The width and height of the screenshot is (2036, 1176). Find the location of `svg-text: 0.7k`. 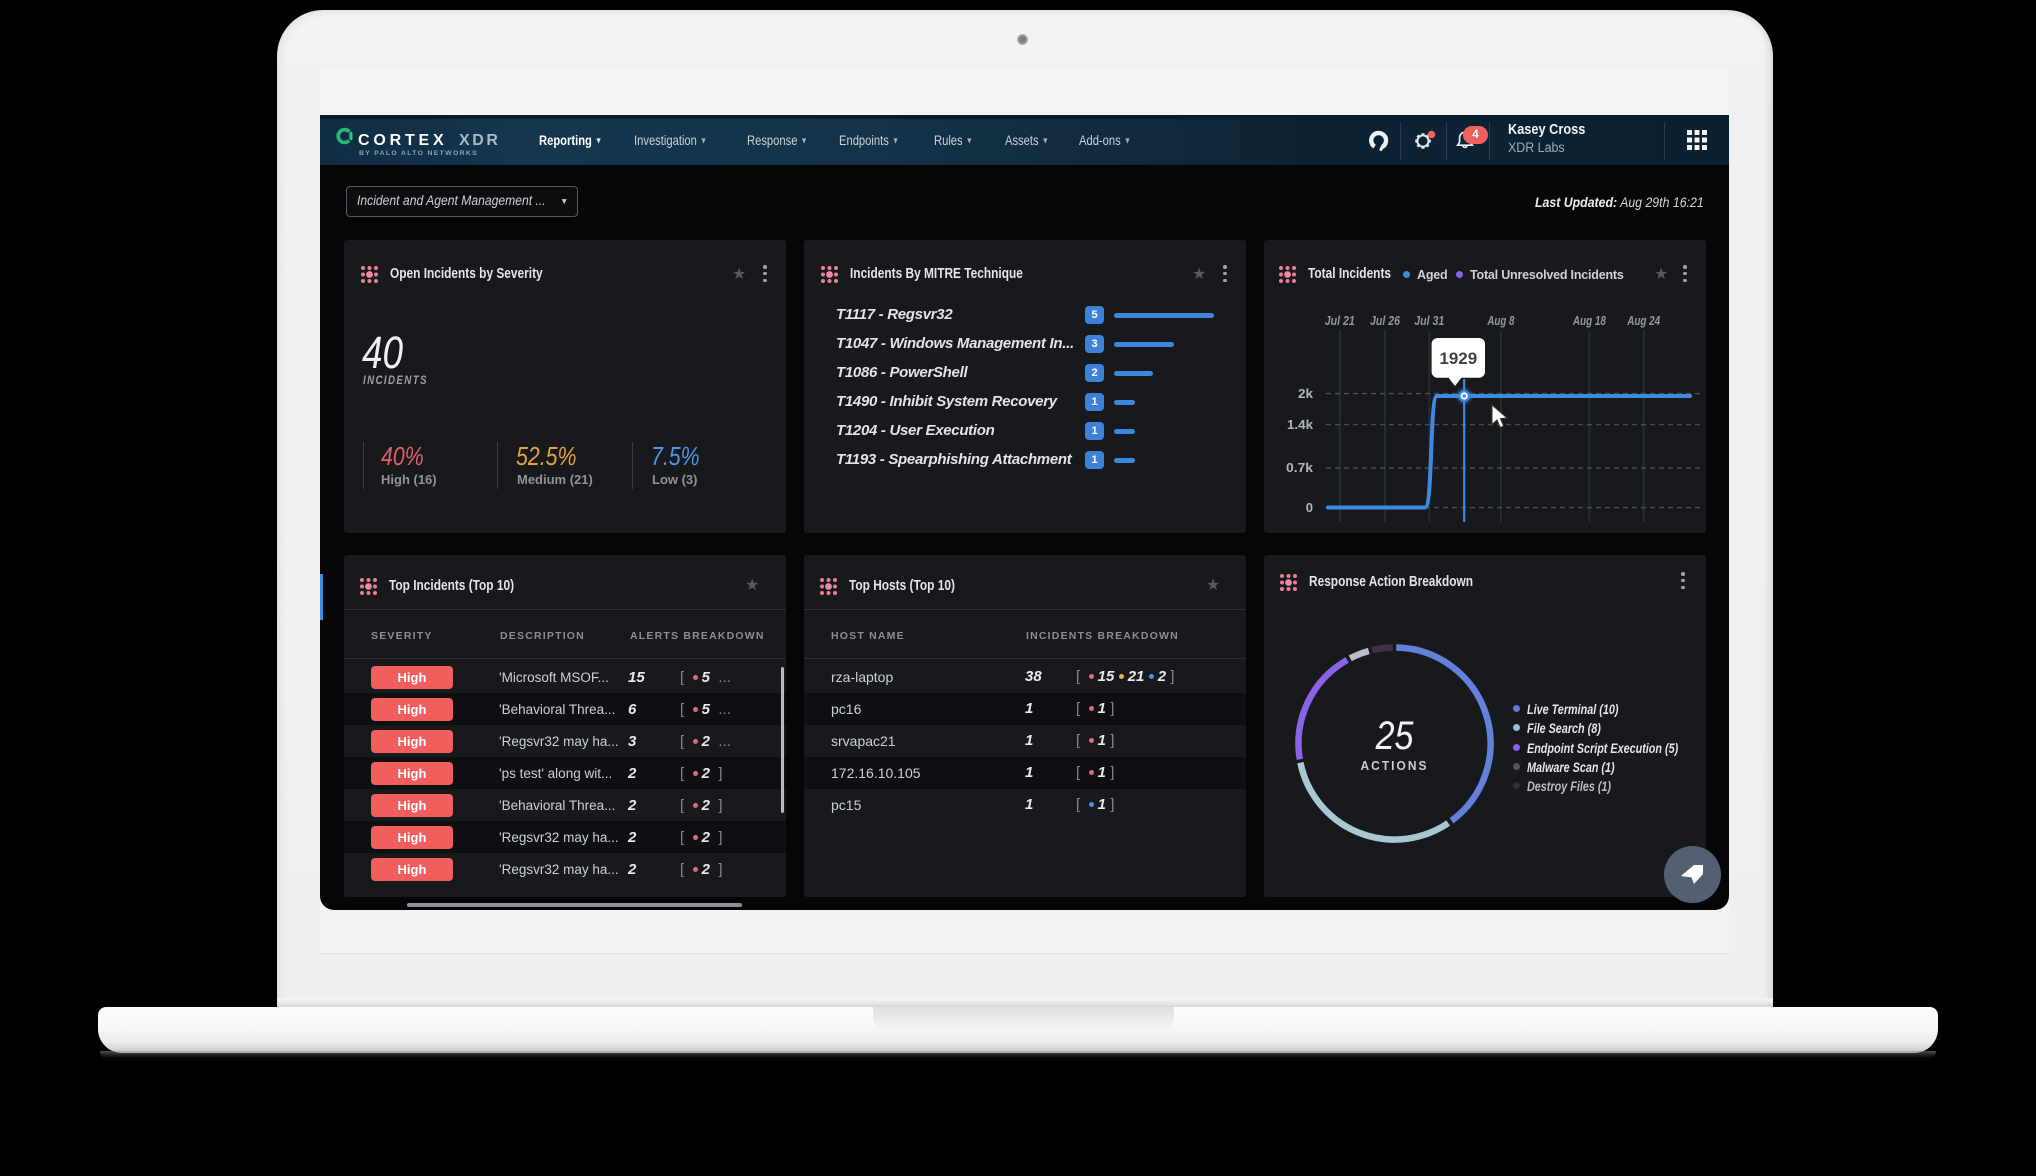

svg-text: 0.7k is located at coordinates (1300, 467).